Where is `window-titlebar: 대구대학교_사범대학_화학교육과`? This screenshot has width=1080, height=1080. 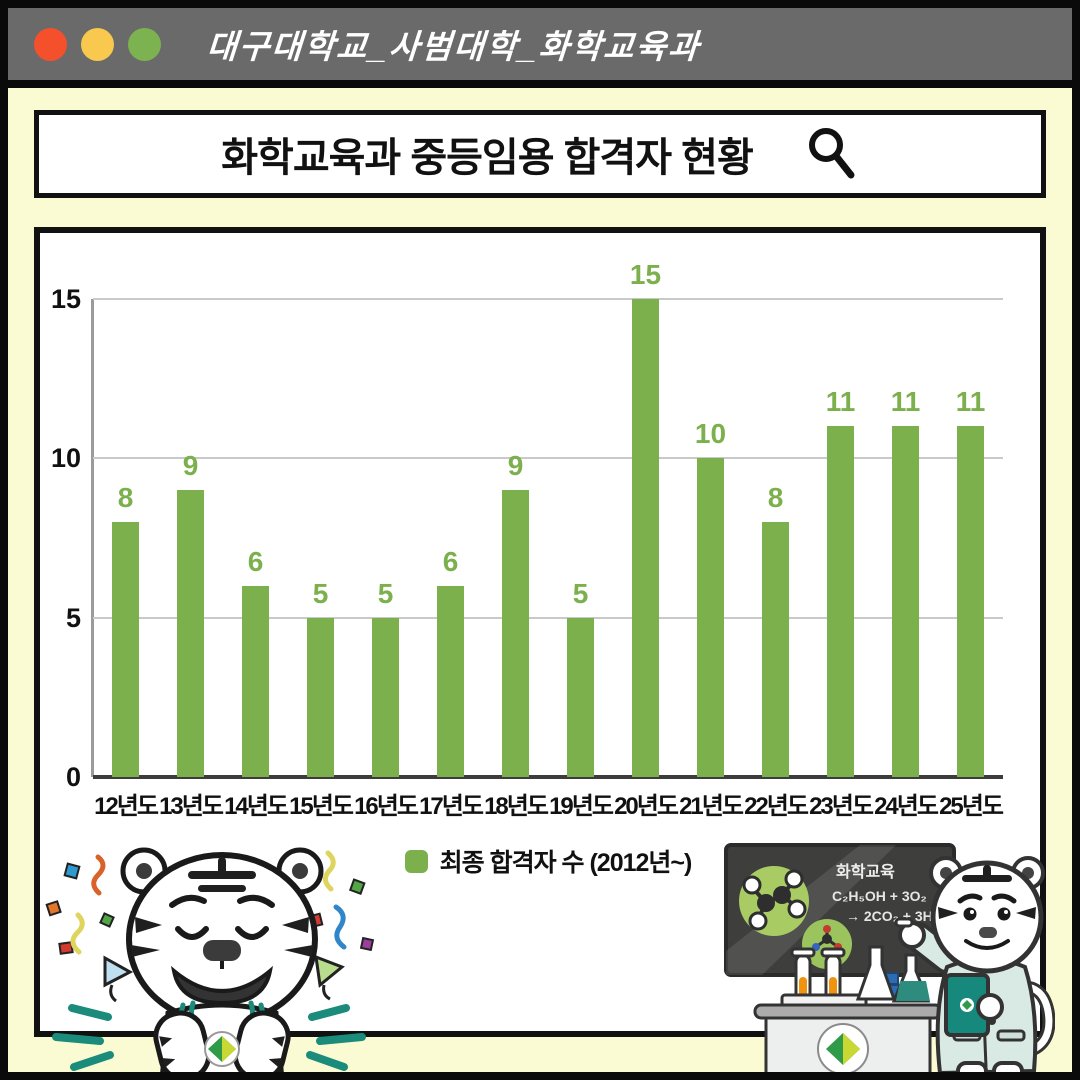 window-titlebar: 대구대학교_사범대학_화학교육과 is located at coordinates (540, 48).